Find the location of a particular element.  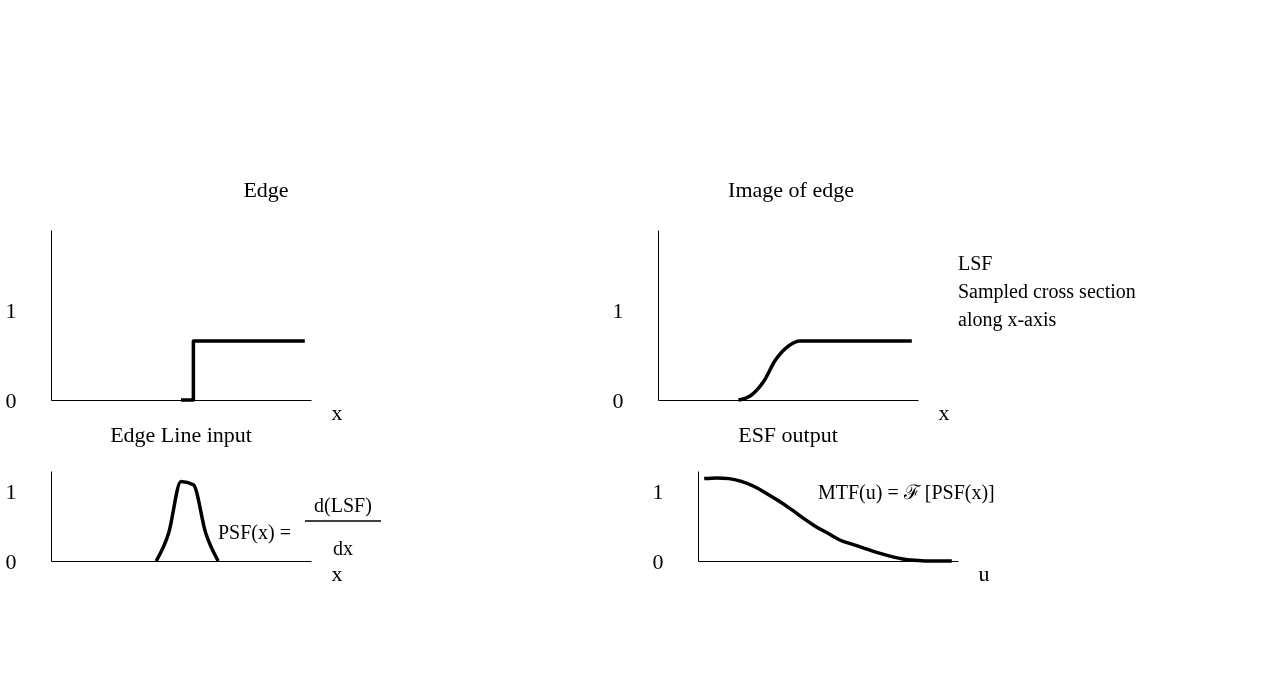

text: dx is located at coordinates (343, 548).